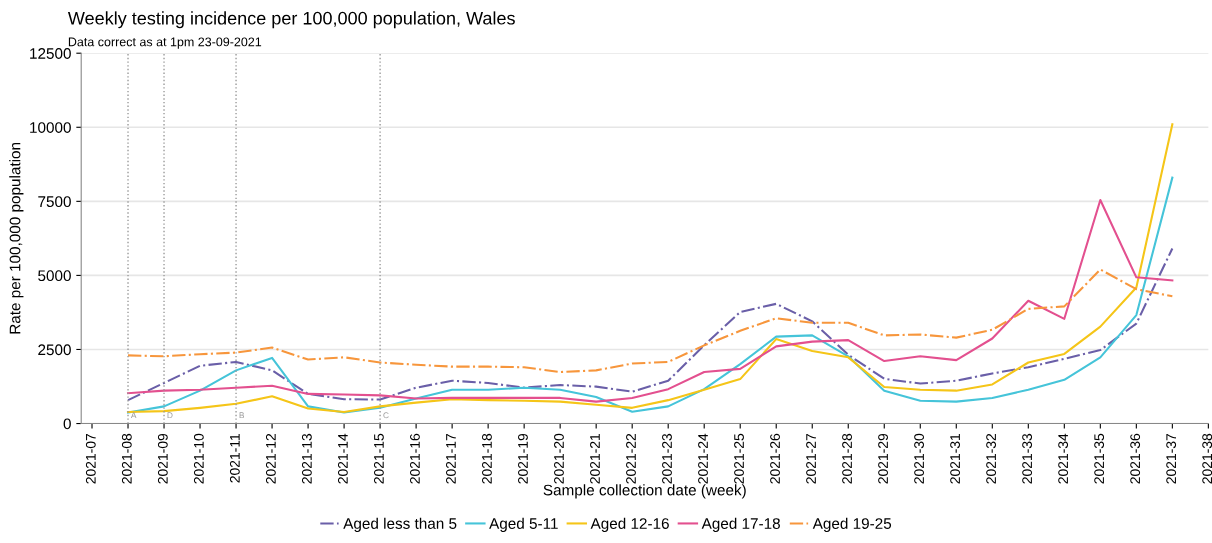  What do you see at coordinates (126, 458) in the screenshot?
I see `x-tick-label: 2021-08` at bounding box center [126, 458].